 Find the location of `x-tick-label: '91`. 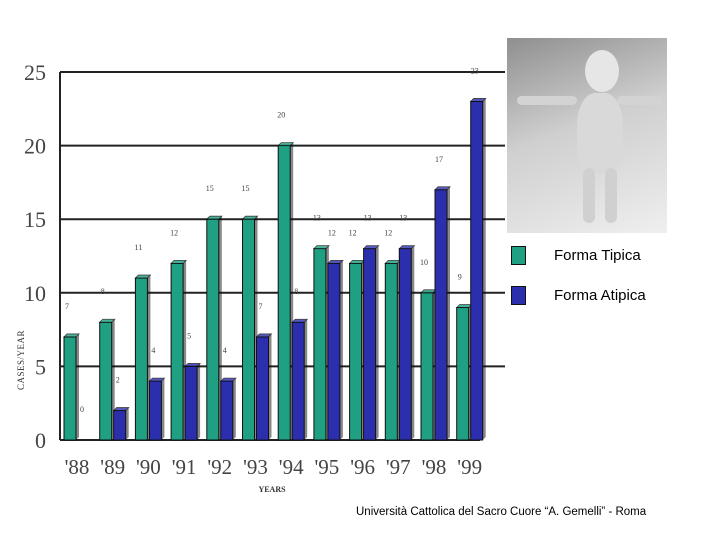

x-tick-label: '91 is located at coordinates (184, 467).